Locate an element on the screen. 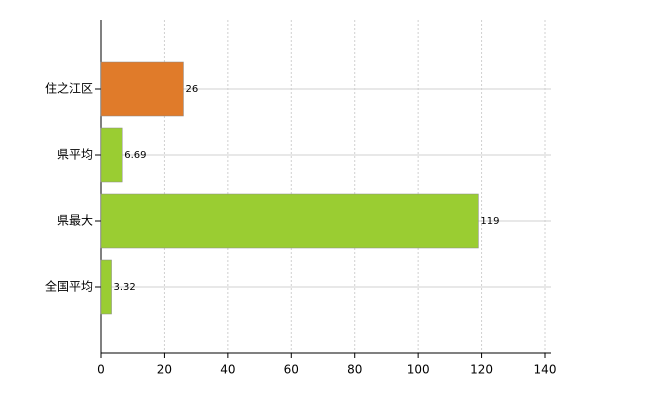  x-tick-label: 20 is located at coordinates (164, 370).